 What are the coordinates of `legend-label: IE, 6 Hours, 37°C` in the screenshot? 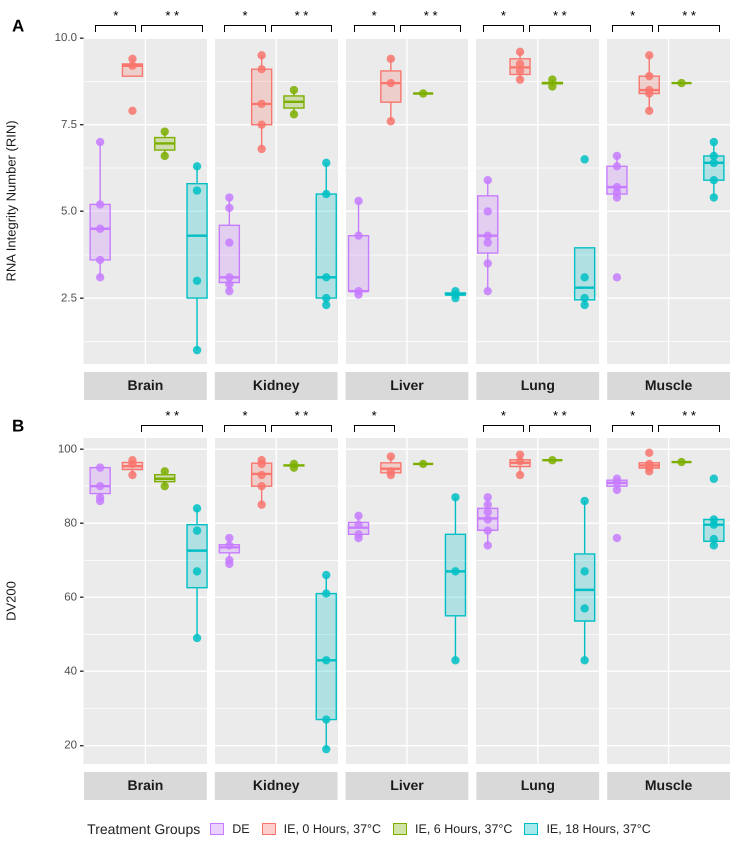 It's located at (463, 829).